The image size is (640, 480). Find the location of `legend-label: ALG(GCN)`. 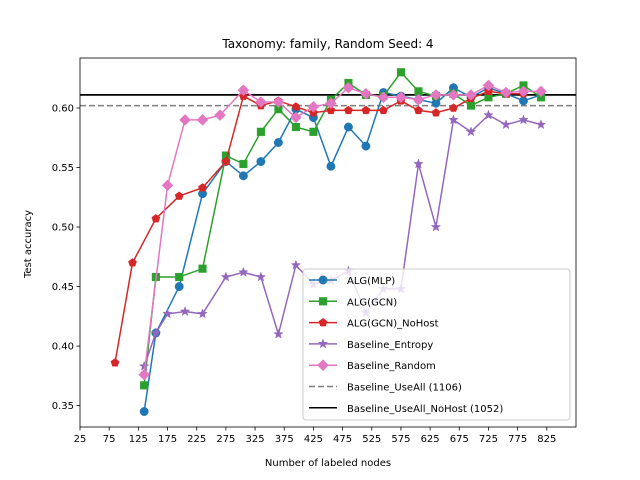

legend-label: ALG(GCN) is located at coordinates (372, 302).